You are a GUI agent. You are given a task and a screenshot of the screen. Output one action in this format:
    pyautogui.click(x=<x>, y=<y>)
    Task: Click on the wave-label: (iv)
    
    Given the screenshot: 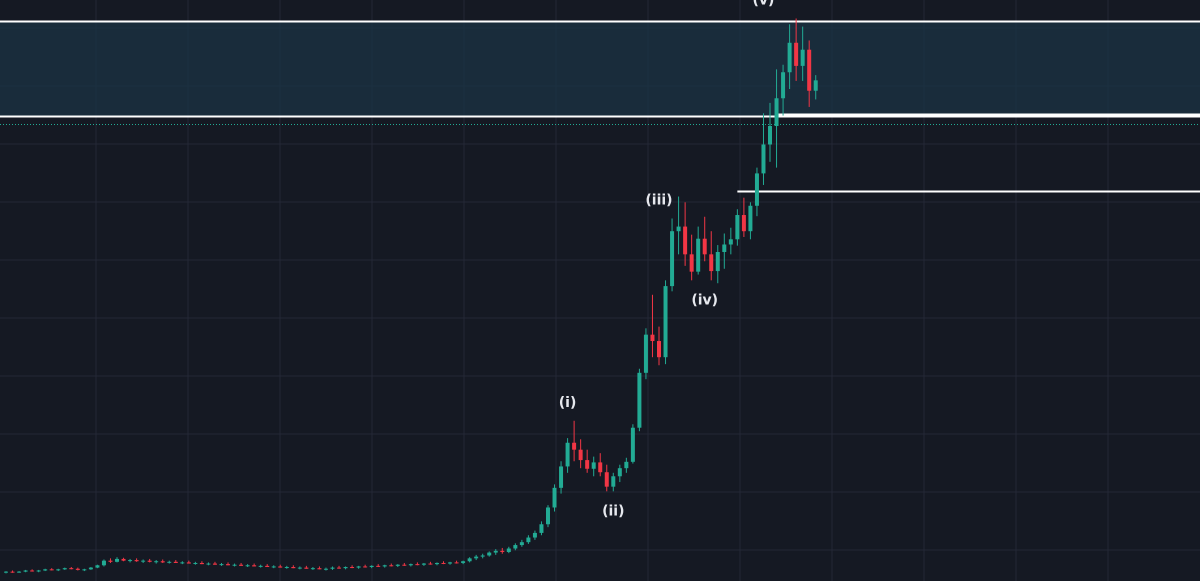 What is the action you would take?
    pyautogui.click(x=704, y=300)
    